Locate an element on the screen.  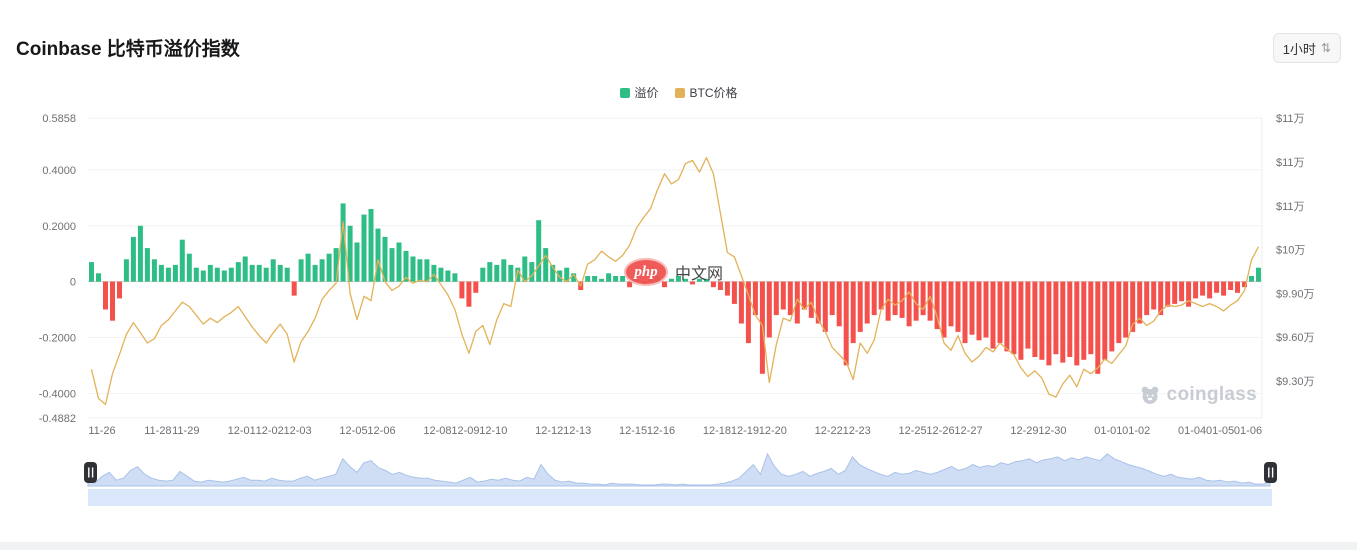
x-axis-label: 01-01 is located at coordinates (1108, 431).